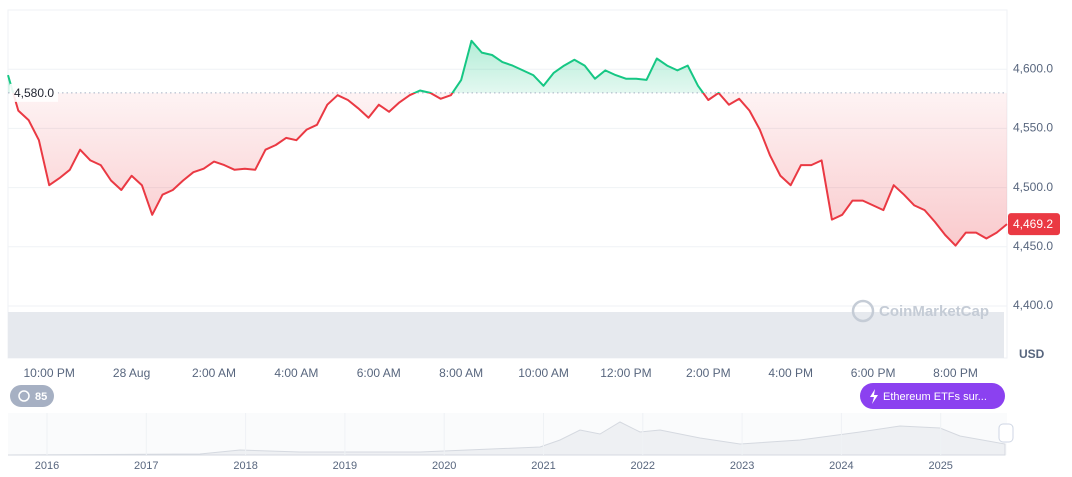  Describe the element at coordinates (625, 373) in the screenshot. I see `x-tick-label: 12:00 PM` at that location.